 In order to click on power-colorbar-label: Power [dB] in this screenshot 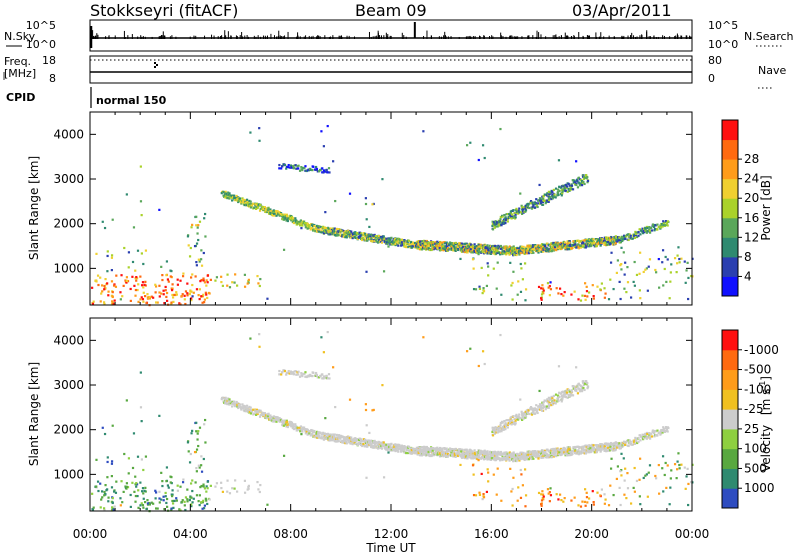, I will do `click(766, 207)`.